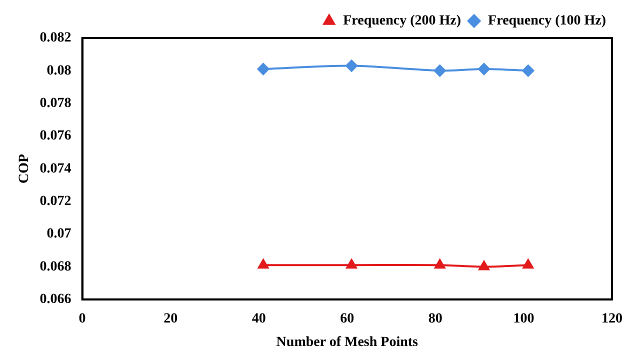  Describe the element at coordinates (402, 21) in the screenshot. I see `legend-label: Frequency (200 Hz)` at that location.